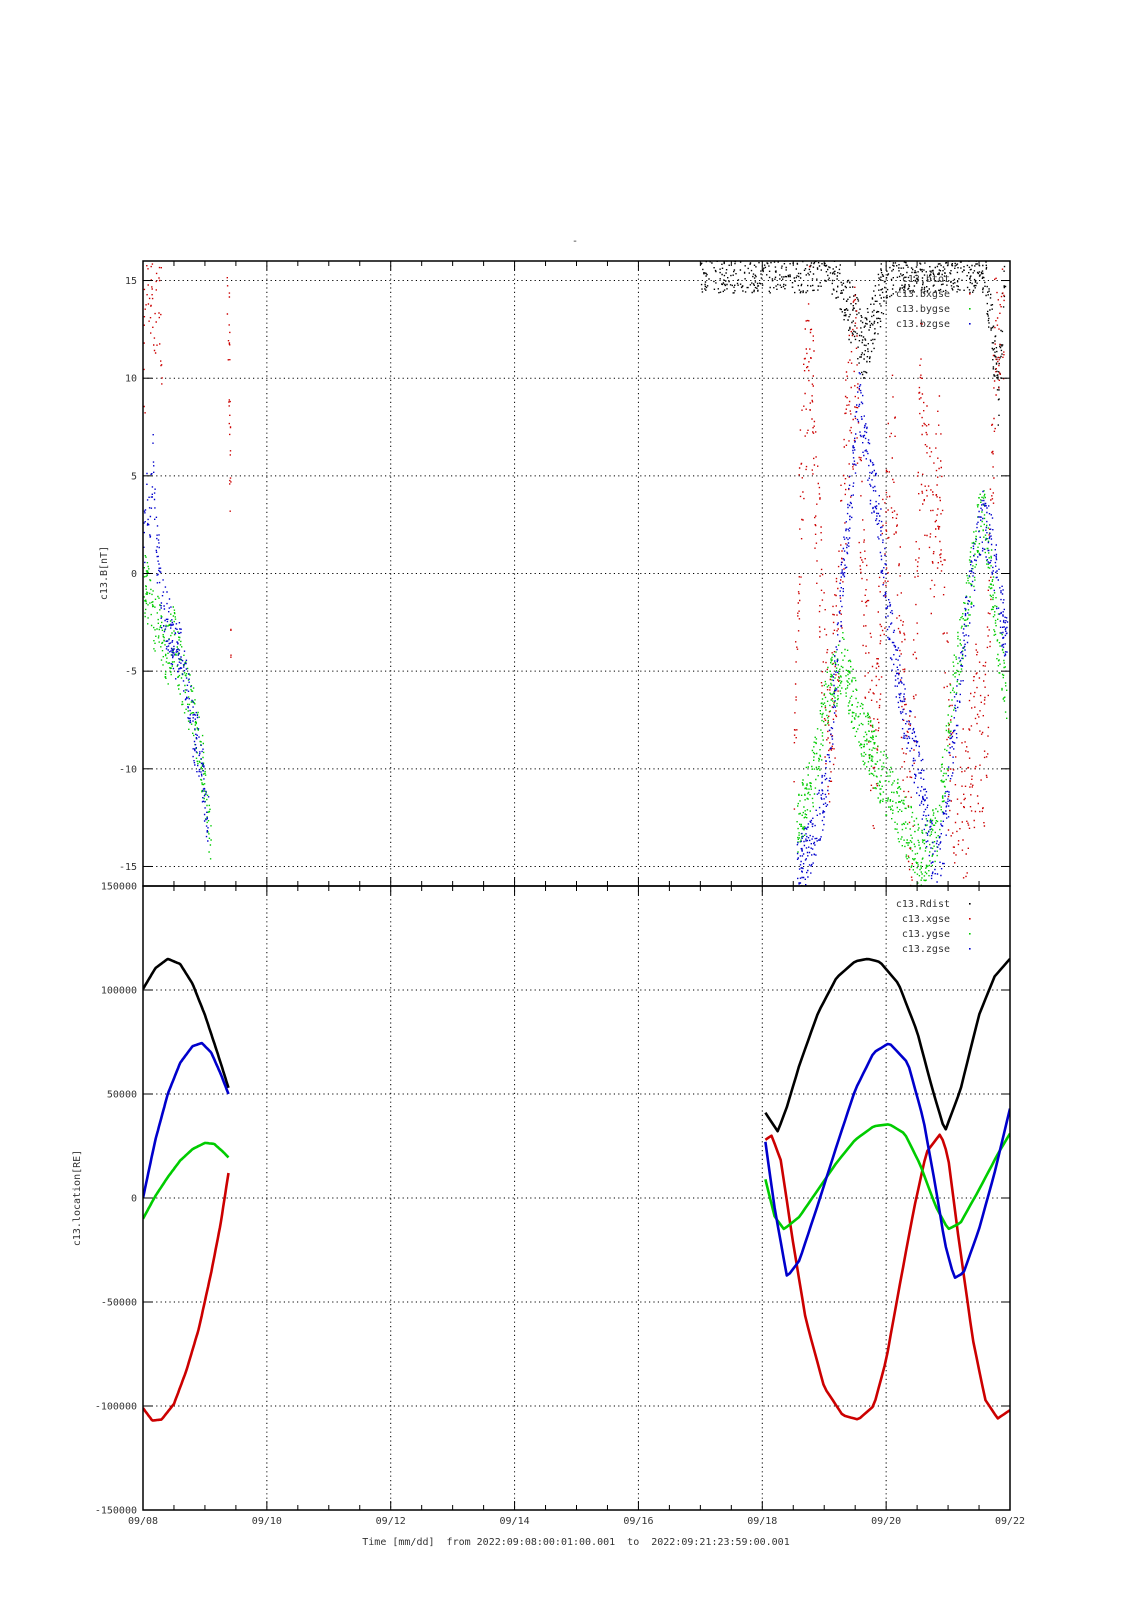 The width and height of the screenshot is (1131, 1600). I want to click on top-y-tick-label: 5, so click(134, 476).